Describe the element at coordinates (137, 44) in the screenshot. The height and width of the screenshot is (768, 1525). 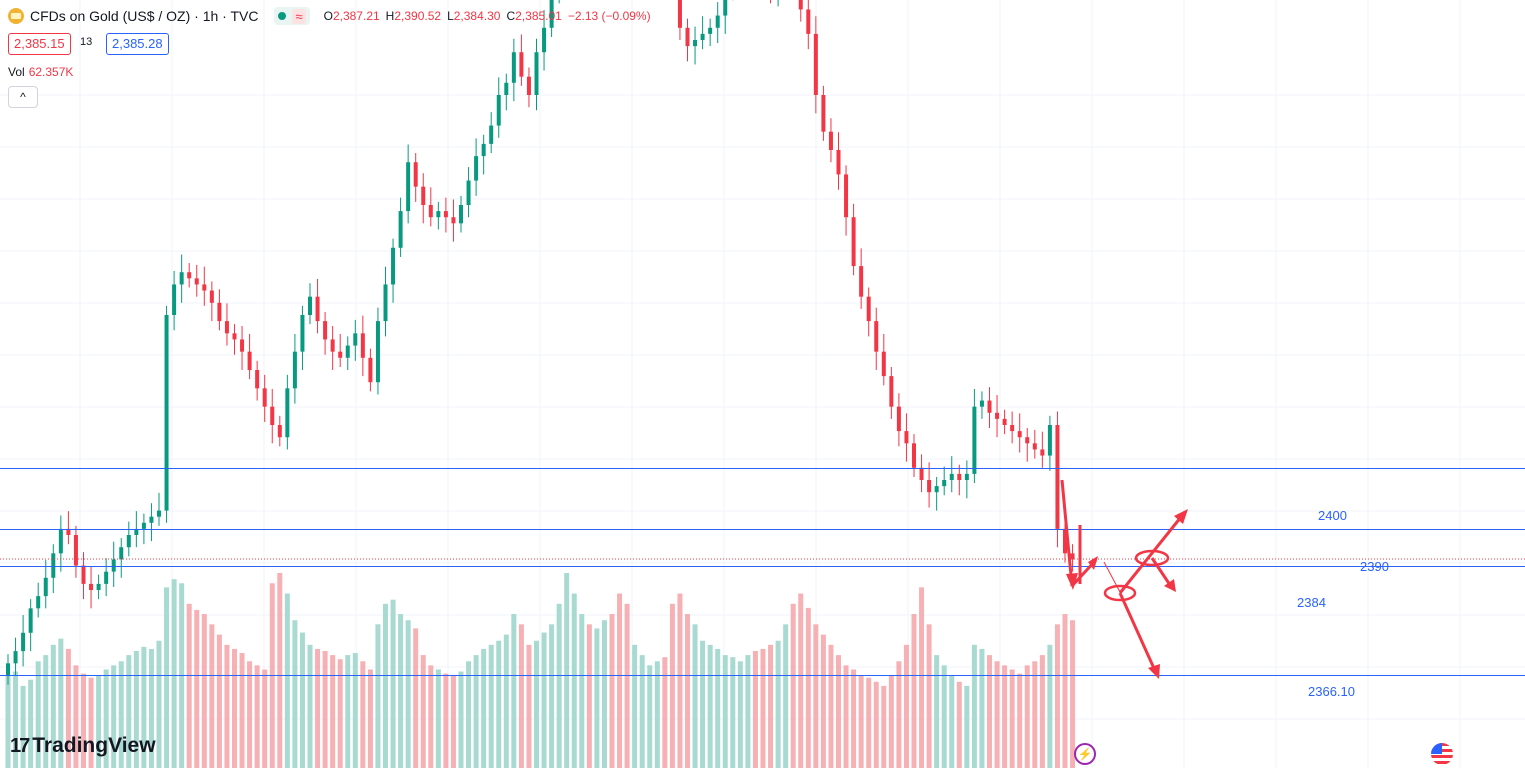
I see `ask-price-button: 2,385.28` at that location.